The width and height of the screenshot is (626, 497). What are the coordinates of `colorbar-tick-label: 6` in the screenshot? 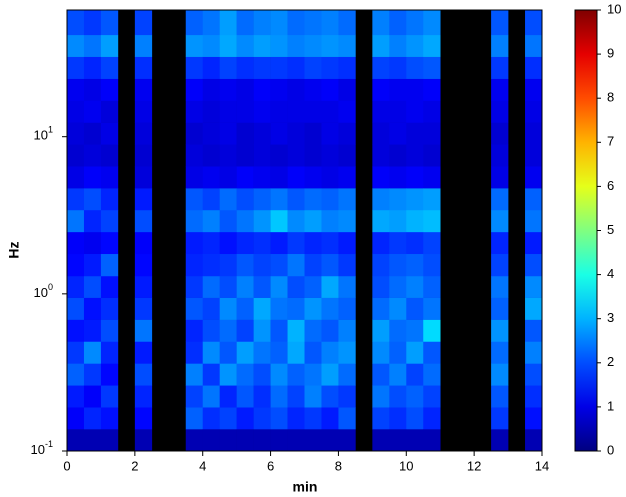 It's located at (610, 185).